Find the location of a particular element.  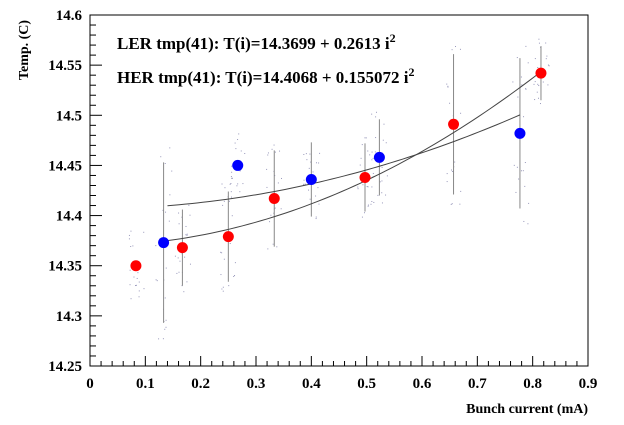

ler-fit-annotation: LER tmp(41): T(i)=14.3699 + 0.2613 i2 is located at coordinates (256, 42).